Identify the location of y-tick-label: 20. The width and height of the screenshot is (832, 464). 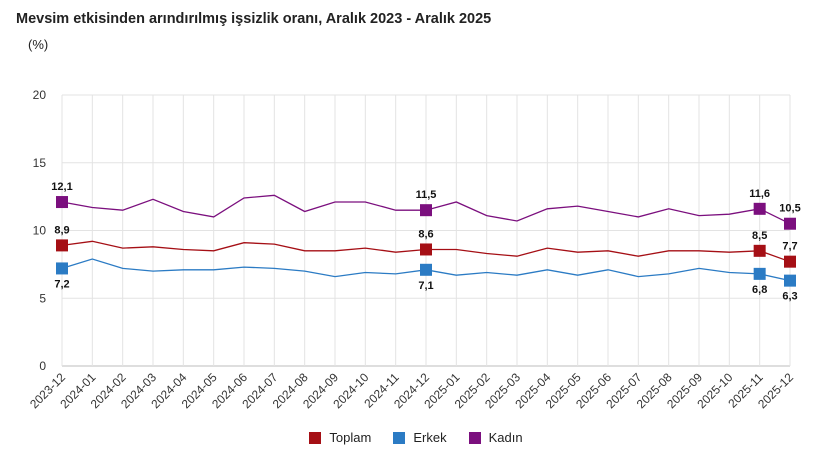
(40, 95).